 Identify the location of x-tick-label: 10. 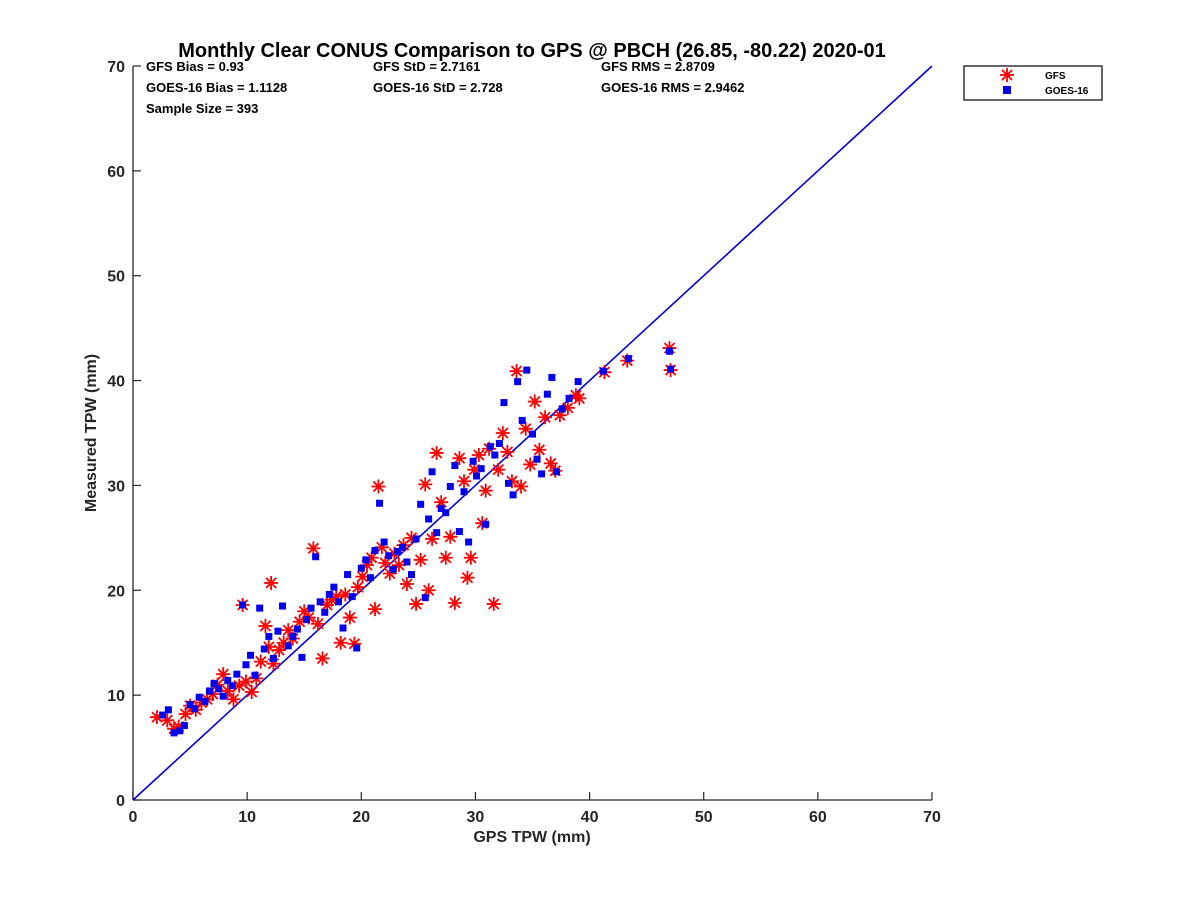
(247, 817).